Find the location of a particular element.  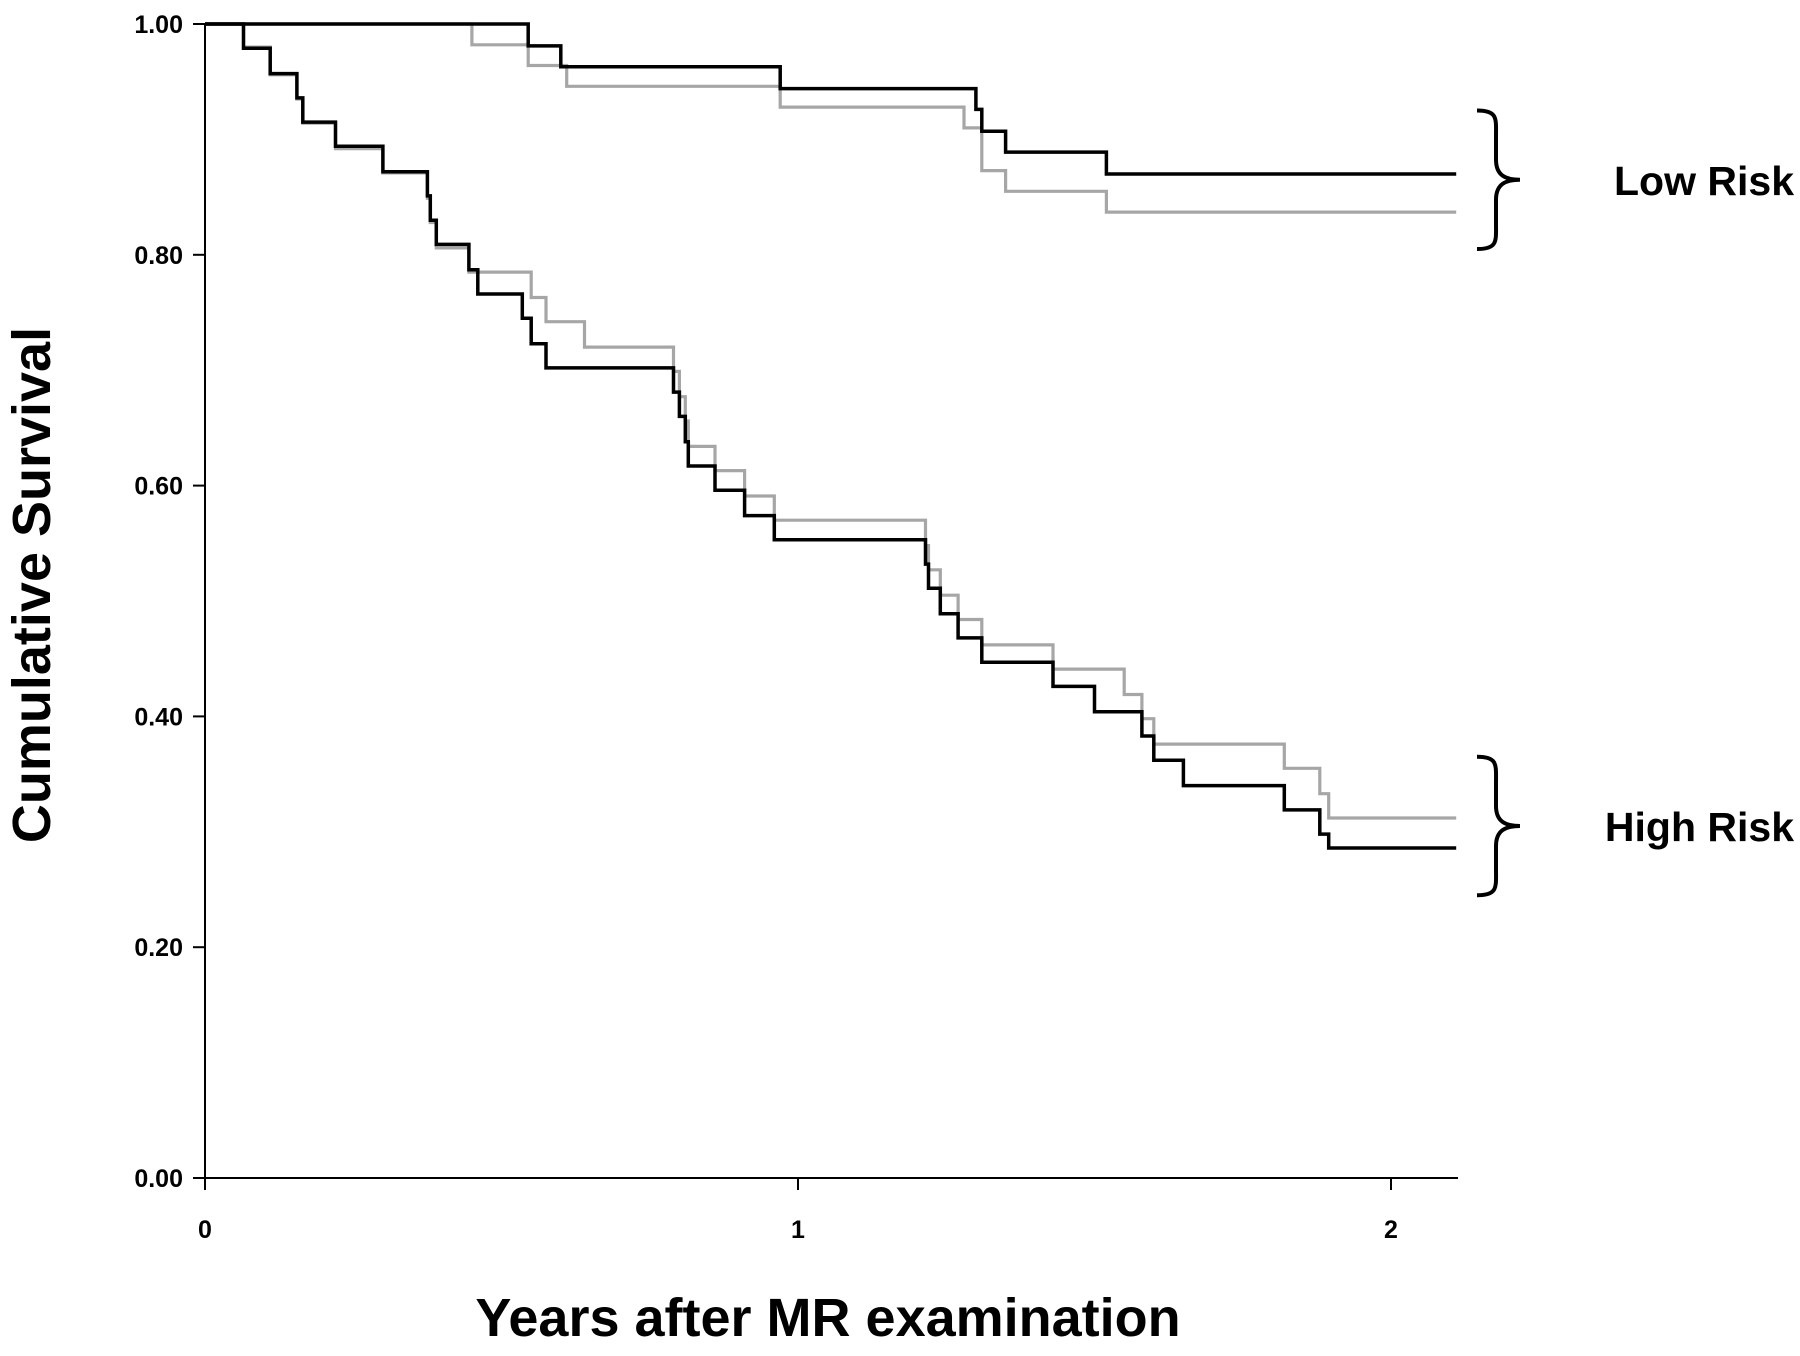

bracket-low-risk is located at coordinates (1498, 180).